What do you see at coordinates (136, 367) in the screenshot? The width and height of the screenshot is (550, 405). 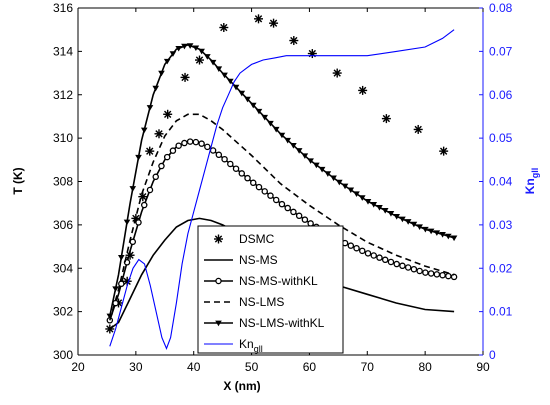 I see `x-tick-label: 30` at bounding box center [136, 367].